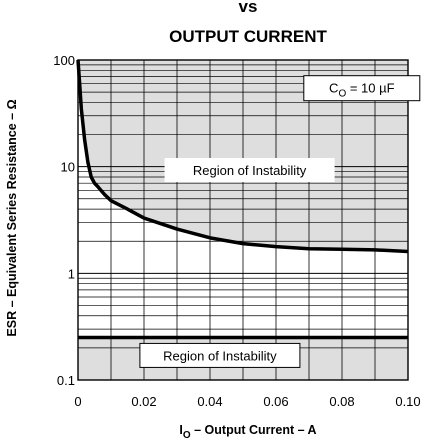 This screenshot has width=428, height=440. What do you see at coordinates (248, 36) in the screenshot?
I see `chart-title-line-2: OUTPUT CURRENT` at bounding box center [248, 36].